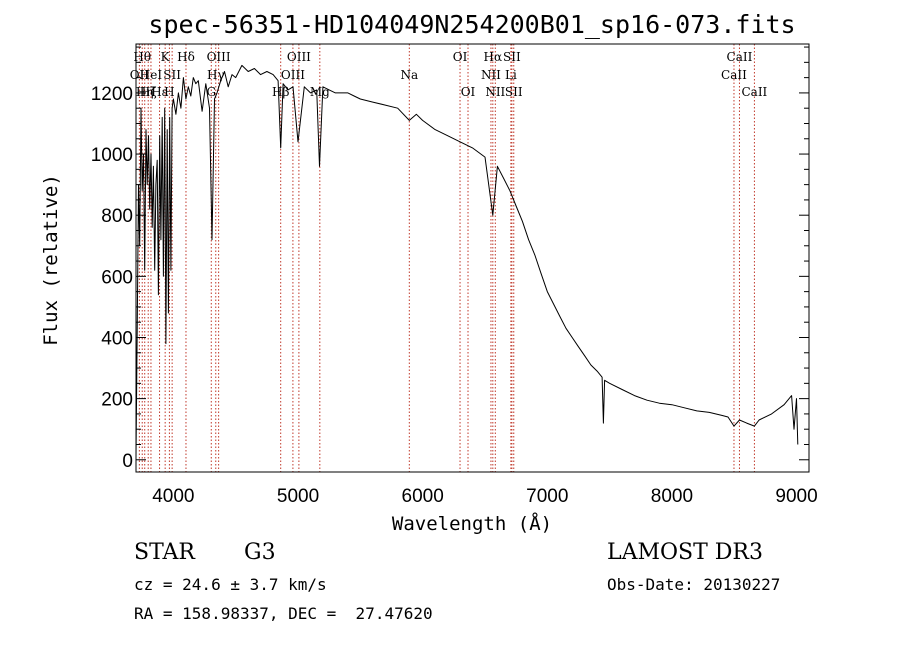 The width and height of the screenshot is (900, 649). I want to click on survey-name: LAMOST DR3, so click(685, 552).